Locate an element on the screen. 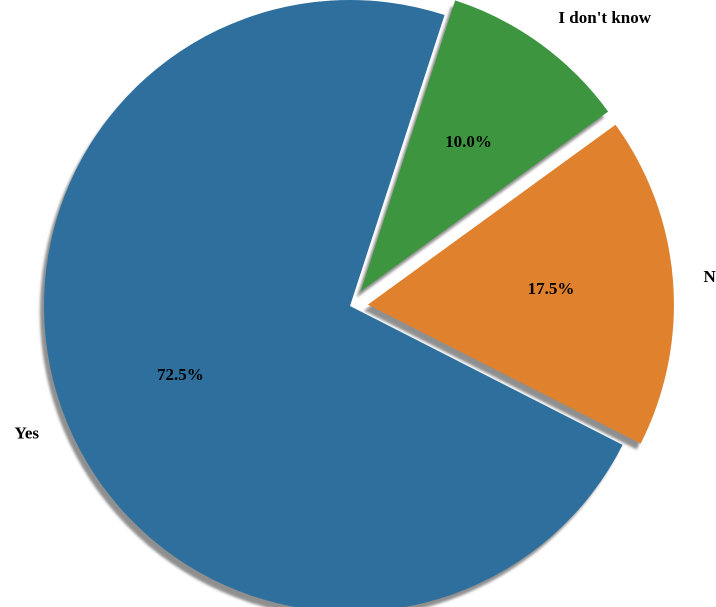 The height and width of the screenshot is (607, 716). slice-category-label: Yes is located at coordinates (26, 433).